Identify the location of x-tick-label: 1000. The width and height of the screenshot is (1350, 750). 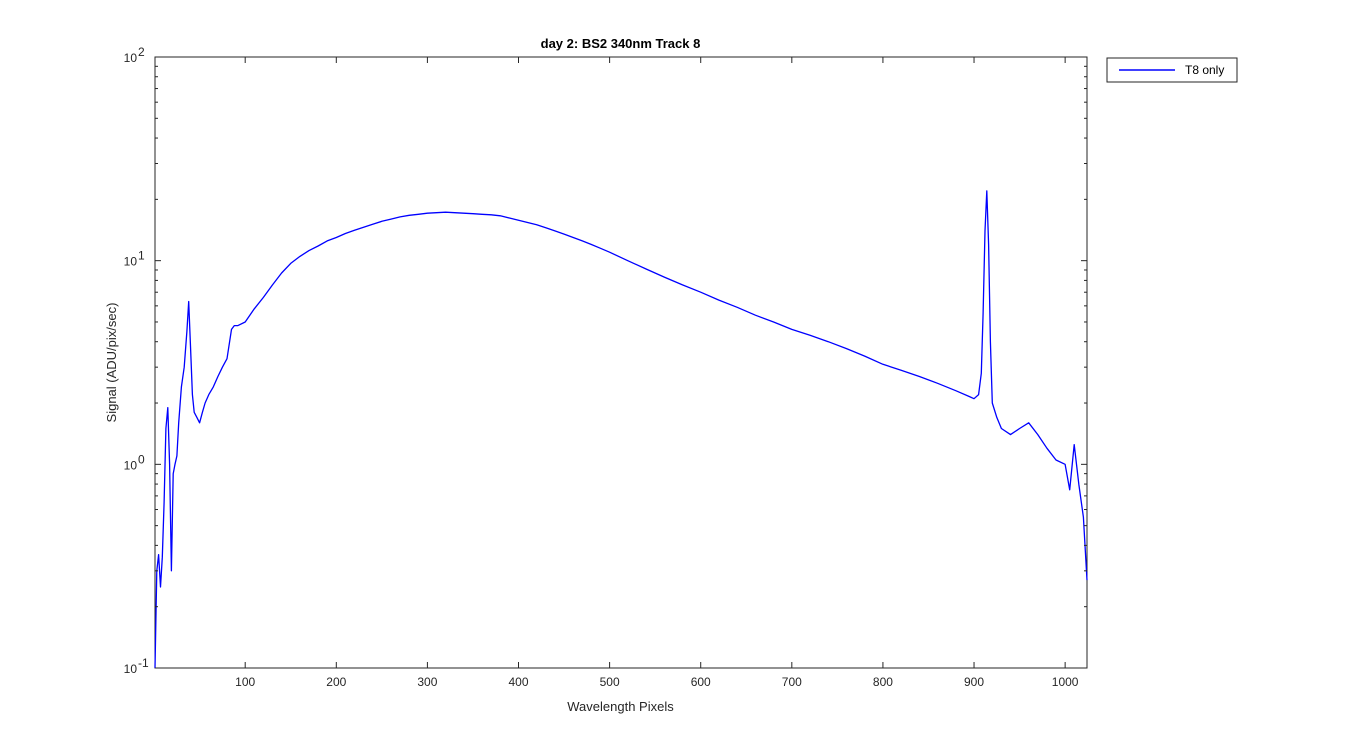
(1065, 682).